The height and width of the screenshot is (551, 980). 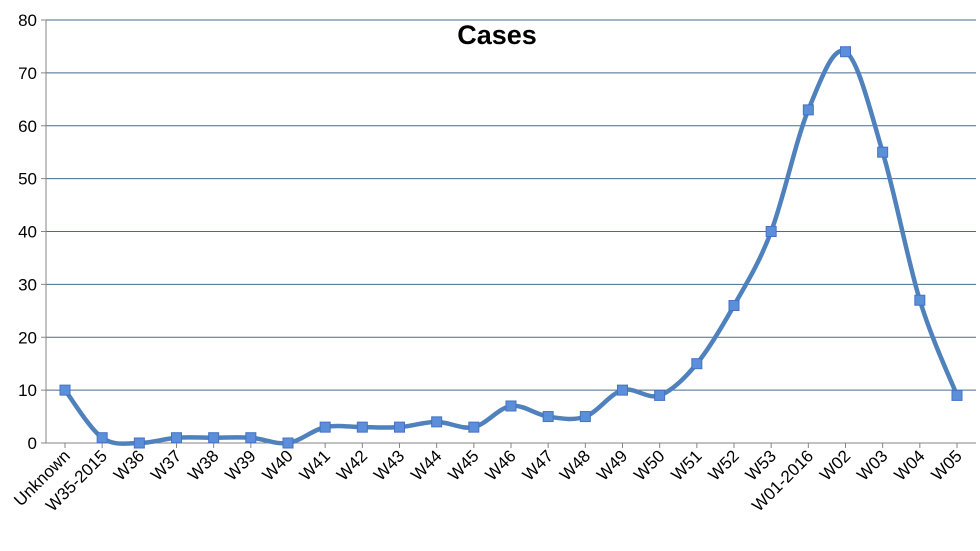 What do you see at coordinates (426, 465) in the screenshot?
I see `x-tick-label: W44` at bounding box center [426, 465].